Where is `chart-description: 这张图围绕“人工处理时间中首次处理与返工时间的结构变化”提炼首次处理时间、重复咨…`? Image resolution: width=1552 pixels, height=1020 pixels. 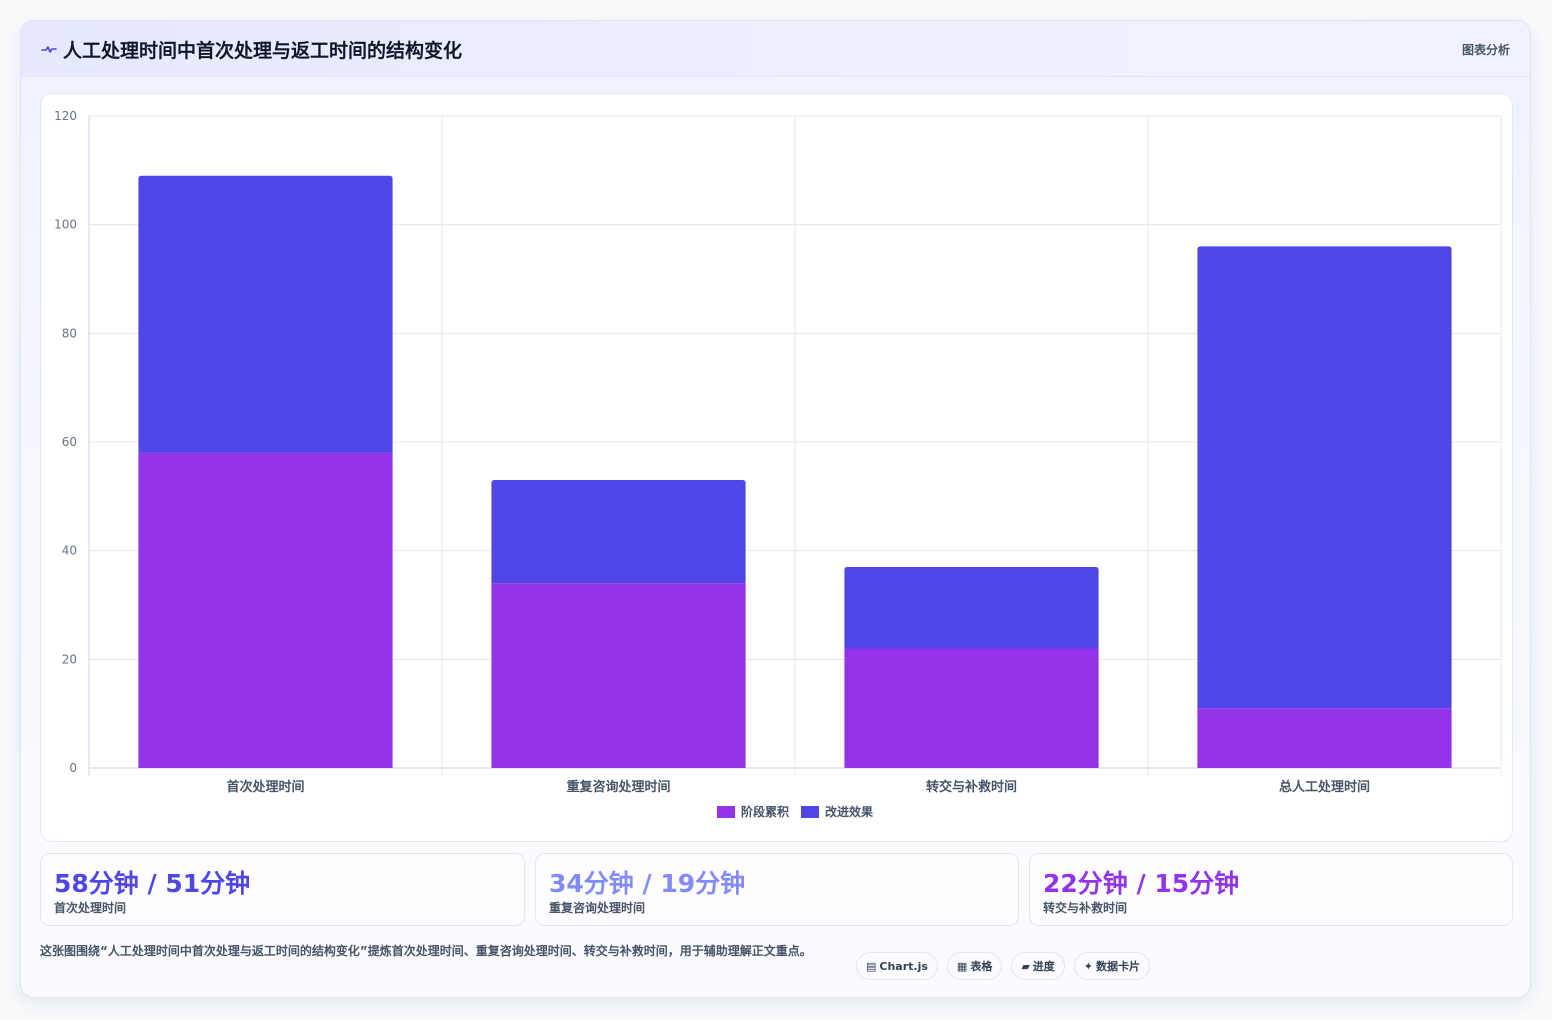 chart-description: 这张图围绕“人工处理时间中首次处理与返工时间的结构变化”提炼首次处理时间、重复咨… is located at coordinates (426, 951).